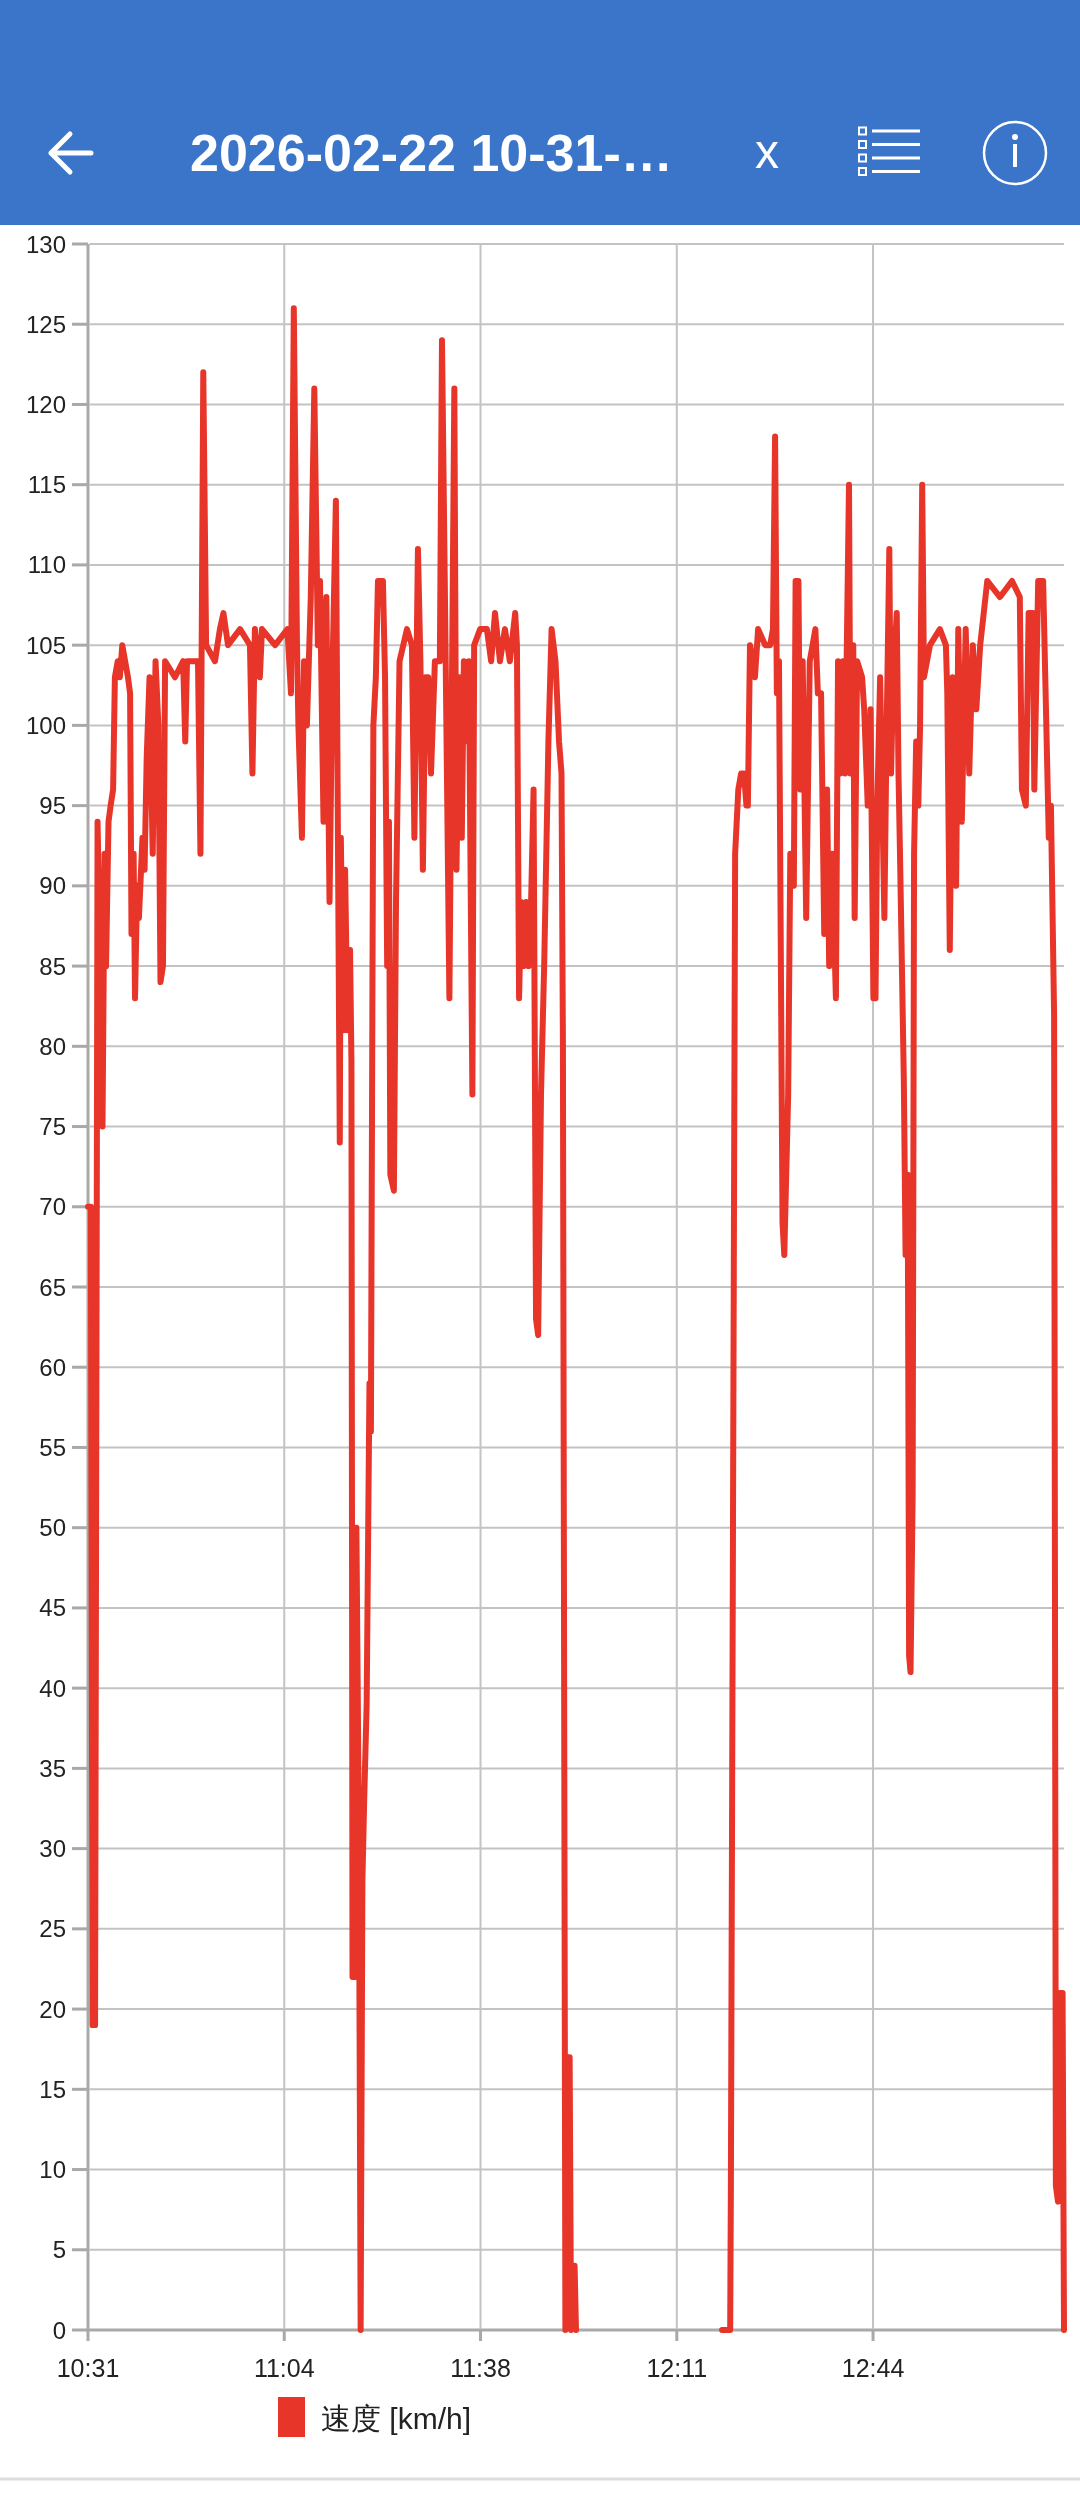  What do you see at coordinates (52, 2089) in the screenshot?
I see `y-tick-label: 15` at bounding box center [52, 2089].